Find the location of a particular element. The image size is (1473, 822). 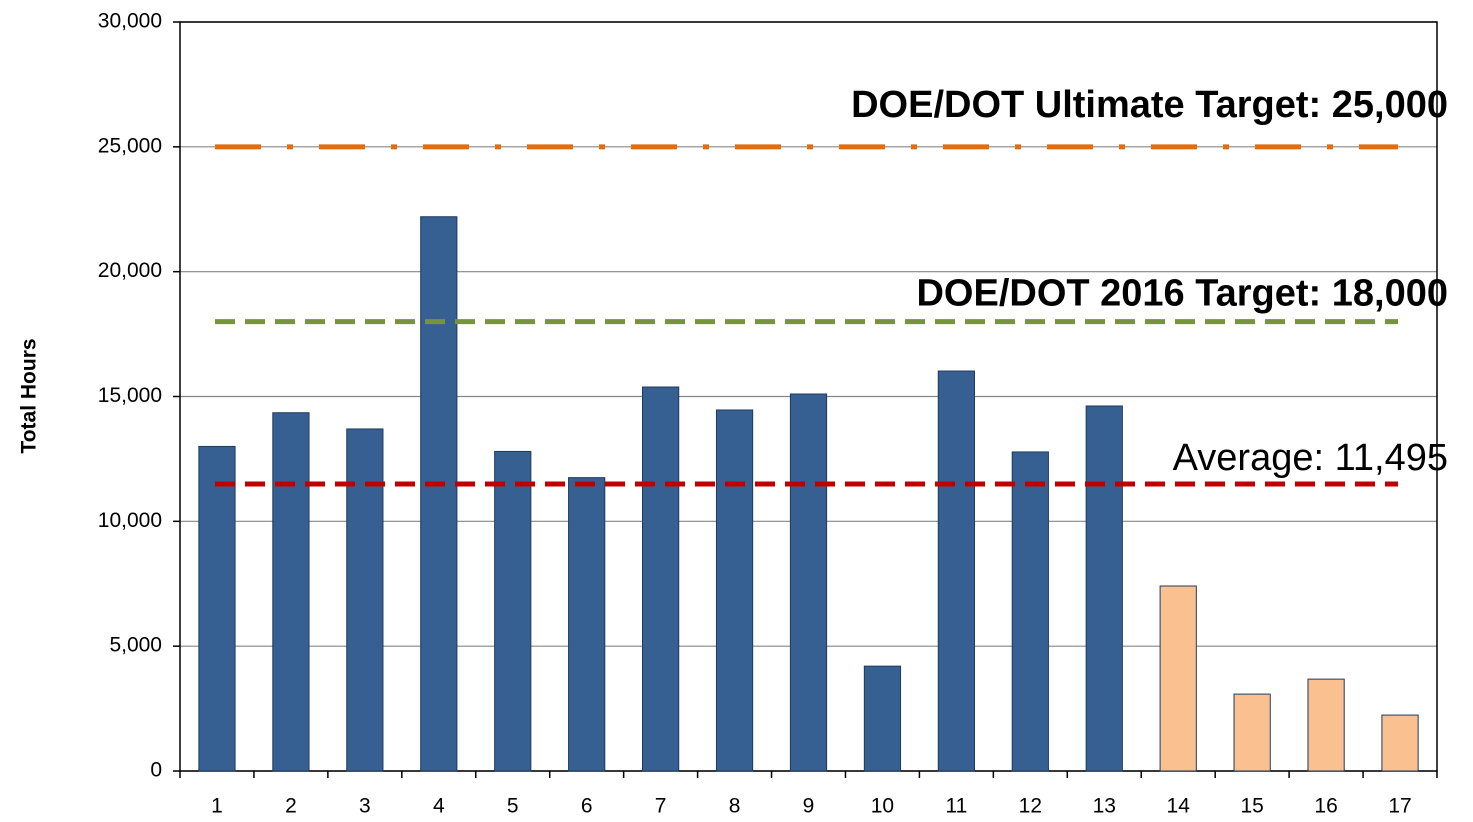

x-tick-label: 16 is located at coordinates (1325, 806).